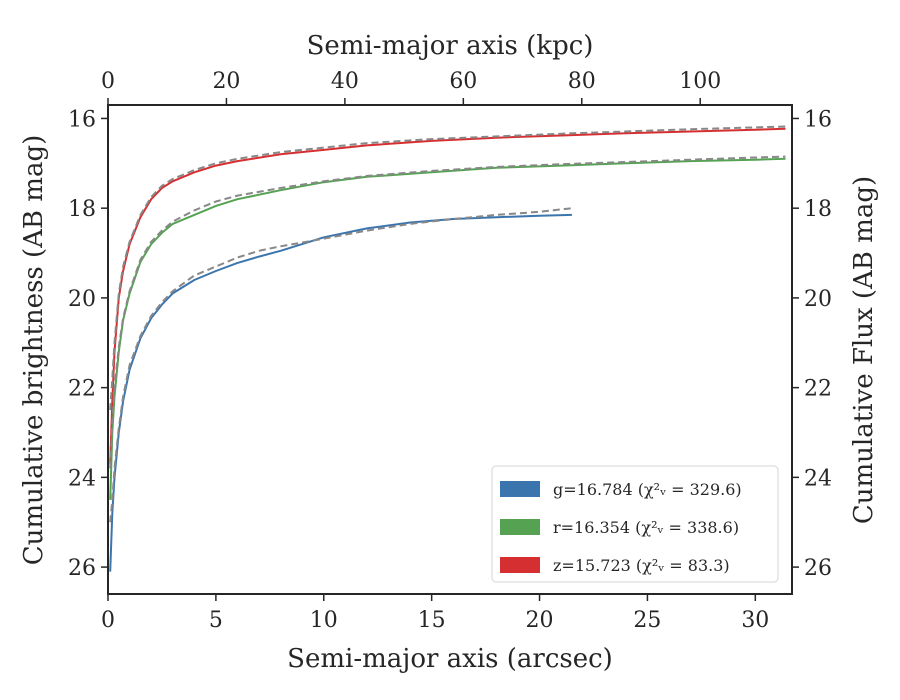 The width and height of the screenshot is (900, 700). Describe the element at coordinates (520, 489) in the screenshot. I see `legend-swatch-g` at that location.